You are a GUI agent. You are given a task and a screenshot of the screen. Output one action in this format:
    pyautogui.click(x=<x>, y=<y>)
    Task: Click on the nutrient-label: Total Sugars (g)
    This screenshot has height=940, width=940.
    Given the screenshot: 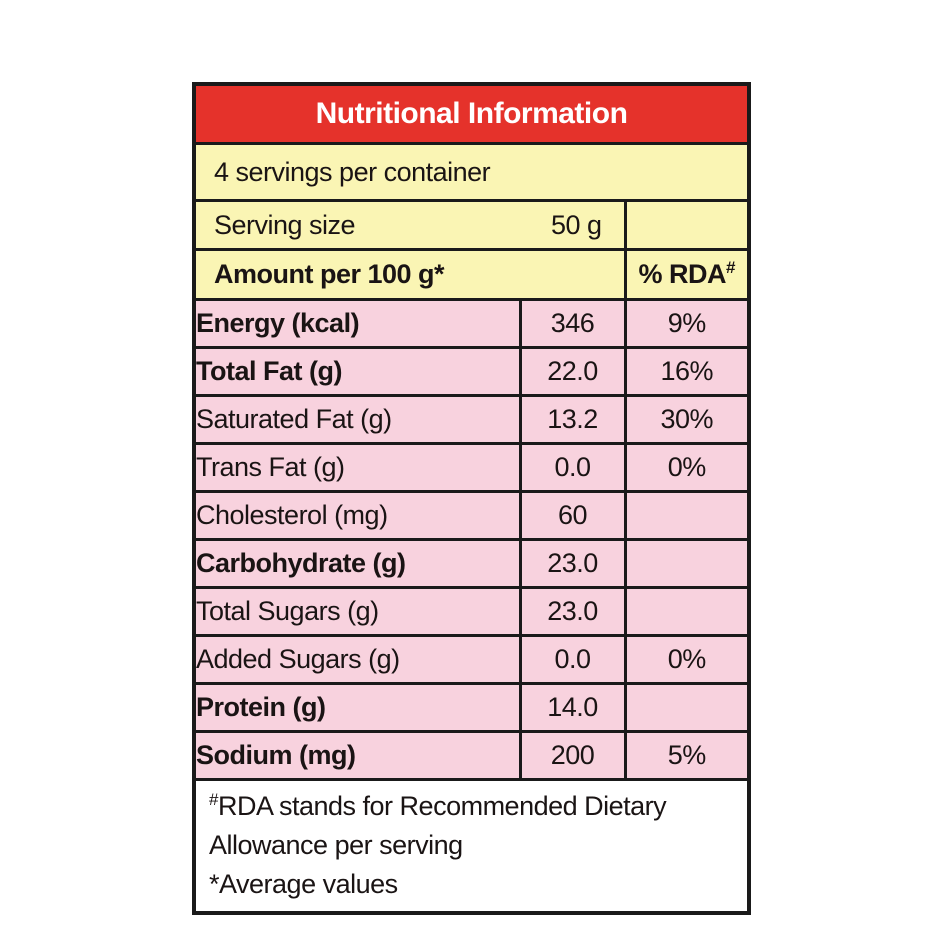 What is the action you would take?
    pyautogui.click(x=357, y=611)
    